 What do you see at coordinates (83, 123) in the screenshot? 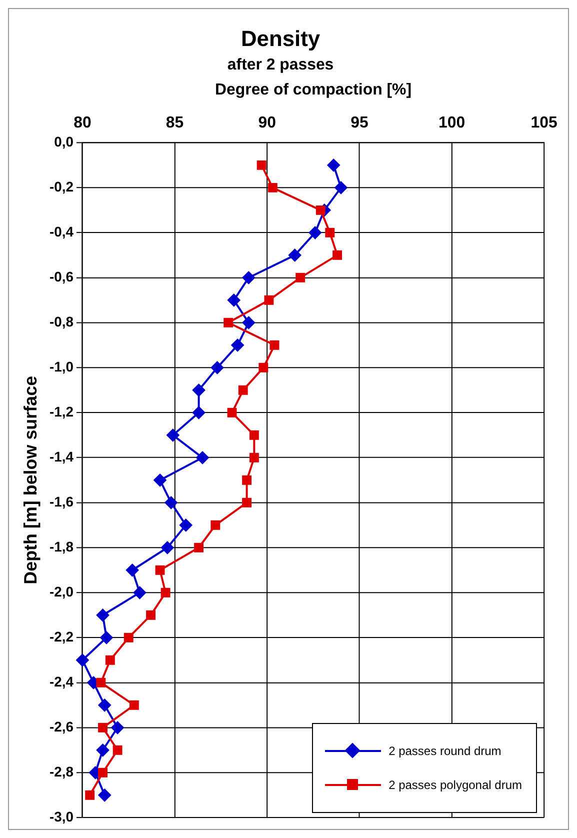
I see `x-tick-label: 80` at bounding box center [83, 123].